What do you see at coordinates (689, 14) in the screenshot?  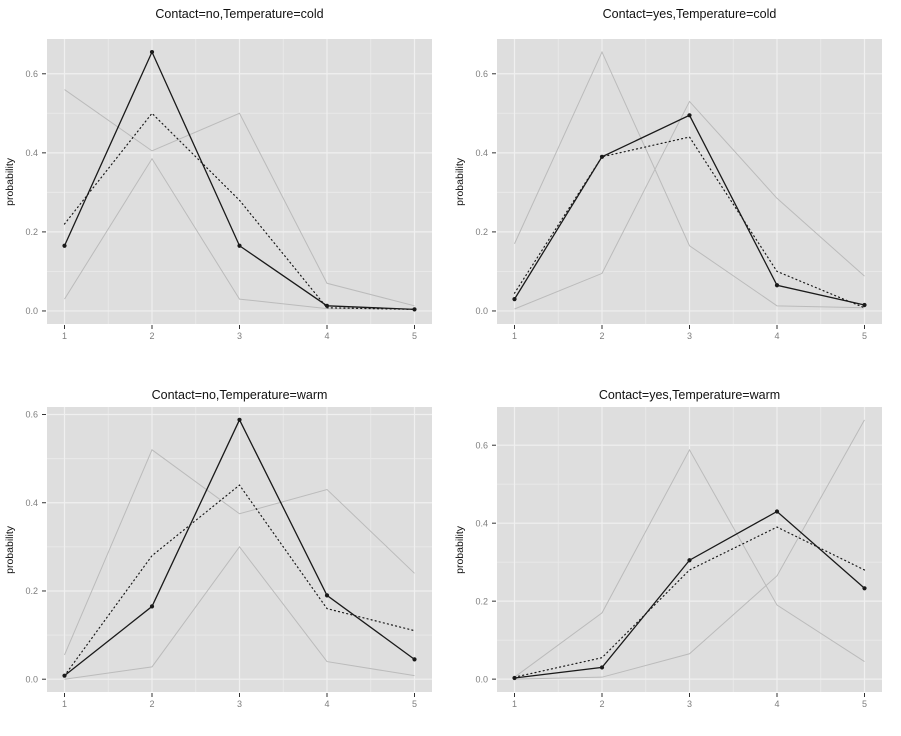 I see `panel-title: Contact=yes,Temperature=cold` at bounding box center [689, 14].